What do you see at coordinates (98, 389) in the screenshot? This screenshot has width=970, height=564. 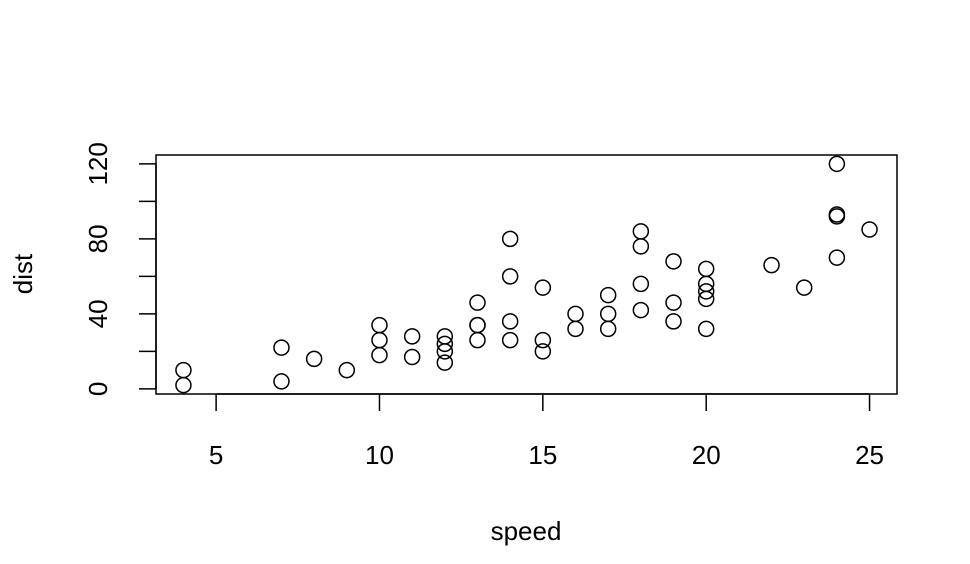 I see `y-tick-label: 0` at bounding box center [98, 389].